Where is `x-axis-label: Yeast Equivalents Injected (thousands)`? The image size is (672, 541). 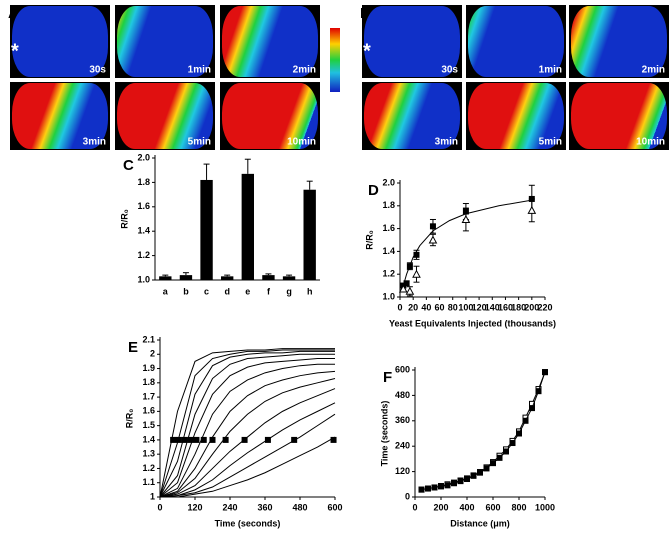
x-axis-label: Yeast Equivalents Injected (thousands) is located at coordinates (472, 323).